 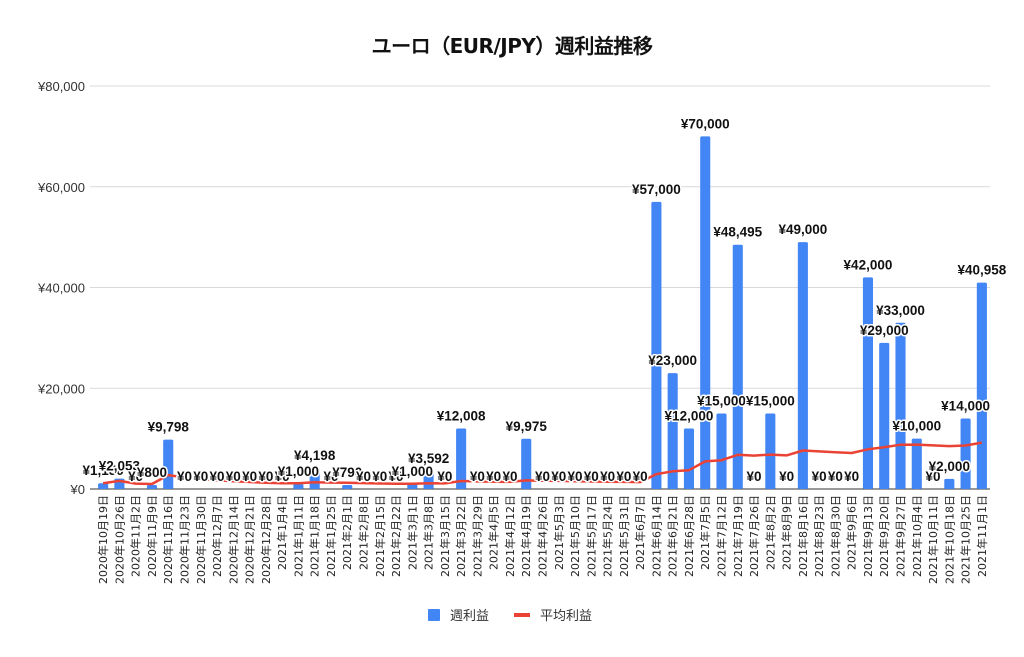 What do you see at coordinates (803, 536) in the screenshot?
I see `x-tick-label: 2021年8月16日` at bounding box center [803, 536].